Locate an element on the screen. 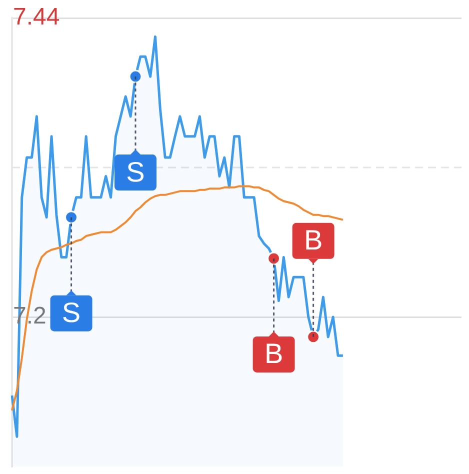  y-tick-label: 7.44 is located at coordinates (36, 17).